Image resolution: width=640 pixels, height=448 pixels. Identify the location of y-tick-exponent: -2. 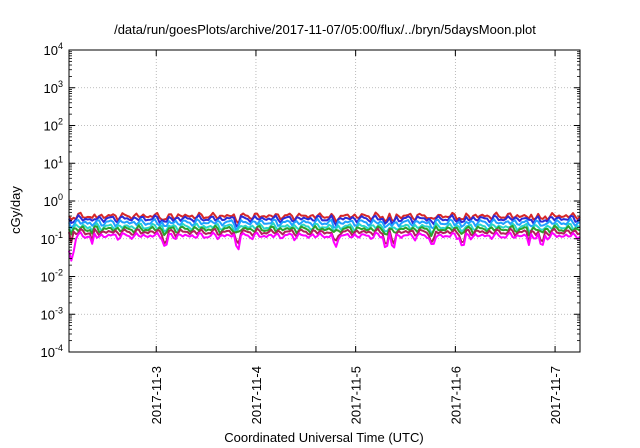
(59, 273).